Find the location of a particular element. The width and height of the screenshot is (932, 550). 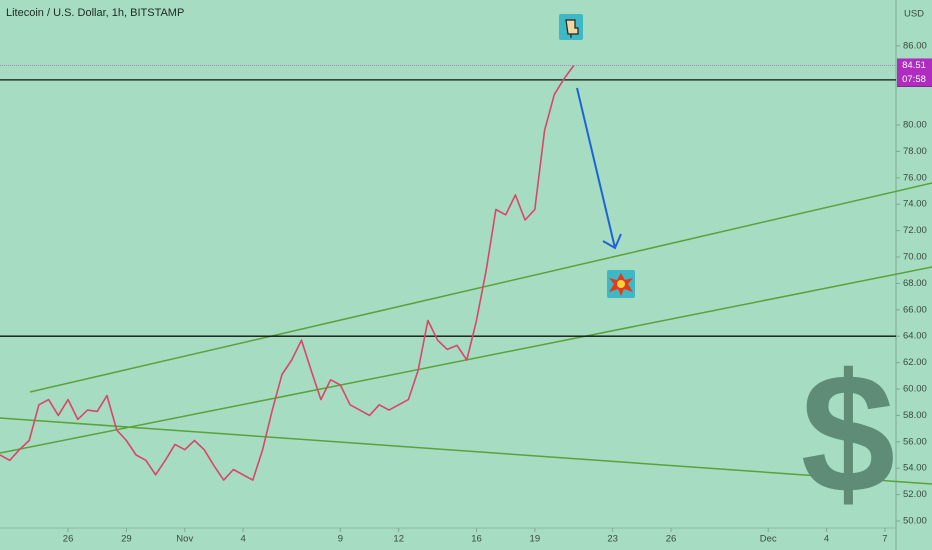

y-tick-label: 74.00 is located at coordinates (915, 204).